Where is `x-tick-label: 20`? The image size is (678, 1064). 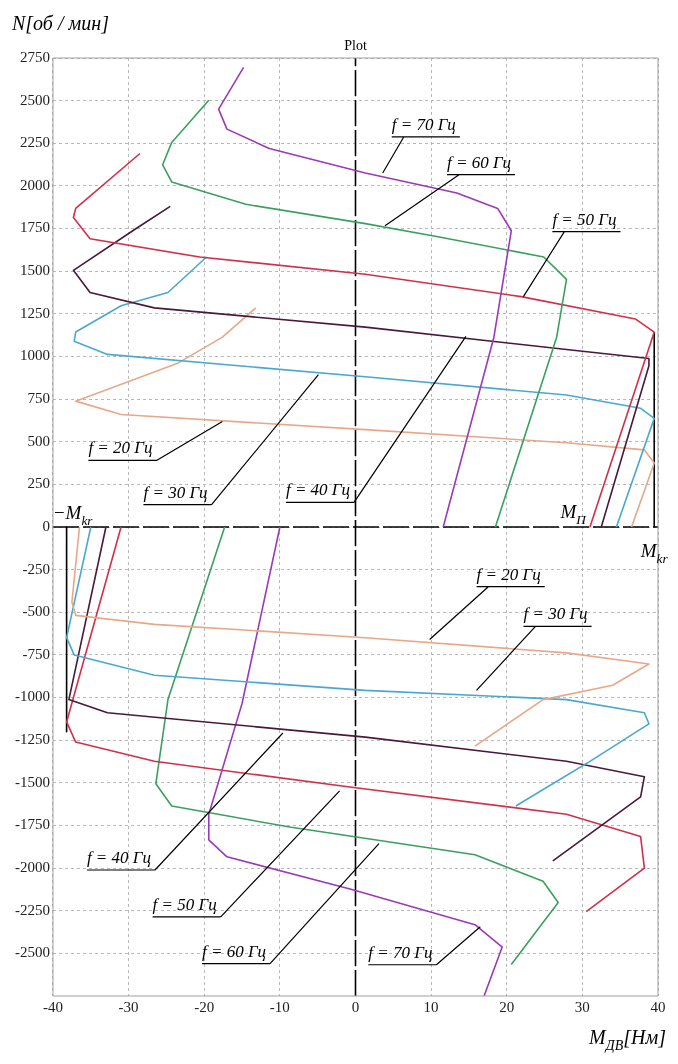 x-tick-label: 20 is located at coordinates (507, 1006).